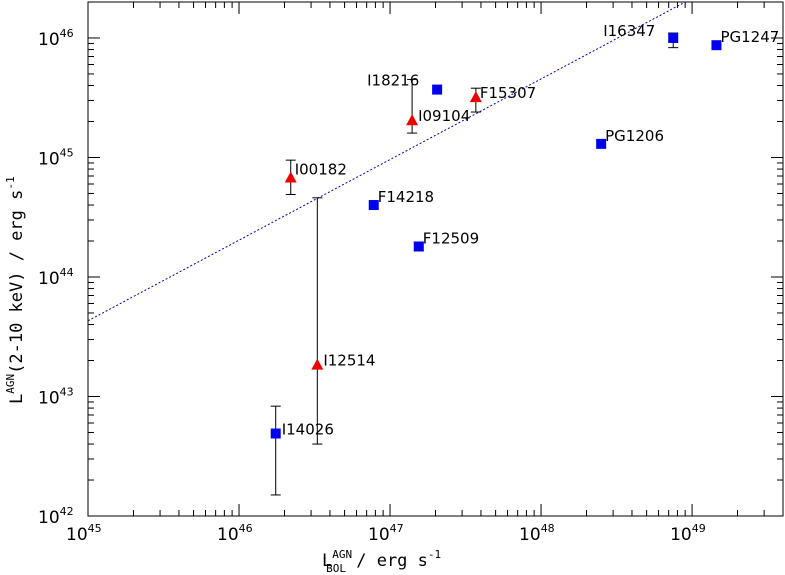 Image resolution: width=785 pixels, height=575 pixels. I want to click on y-tick-label: 1046, so click(56, 38).